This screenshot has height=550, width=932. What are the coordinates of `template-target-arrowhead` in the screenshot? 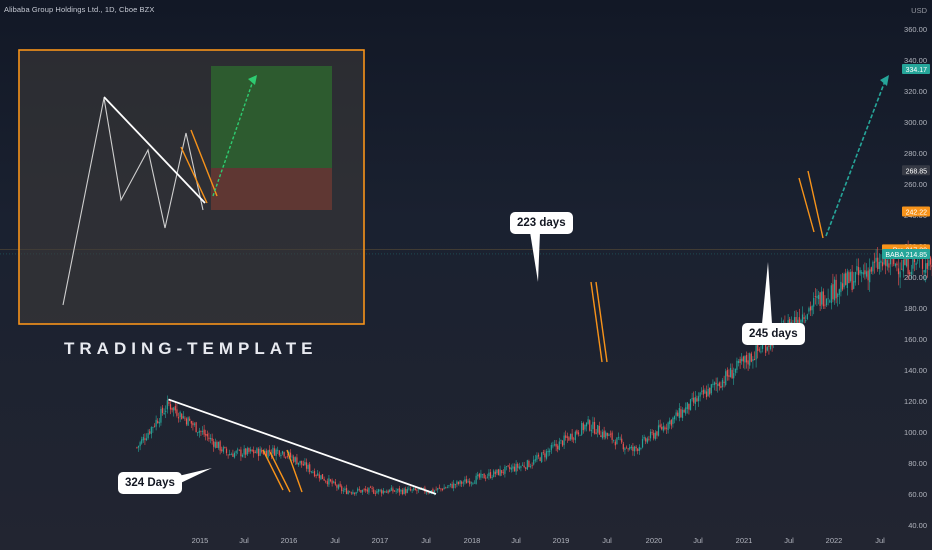 It's located at (252, 80).